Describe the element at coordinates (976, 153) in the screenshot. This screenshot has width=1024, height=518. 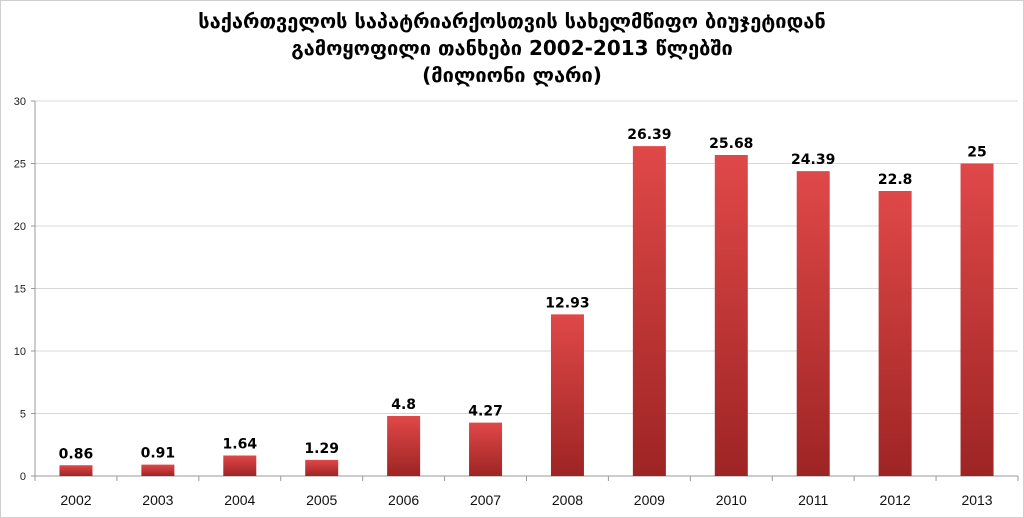
I see `data-label-2013: 25` at that location.